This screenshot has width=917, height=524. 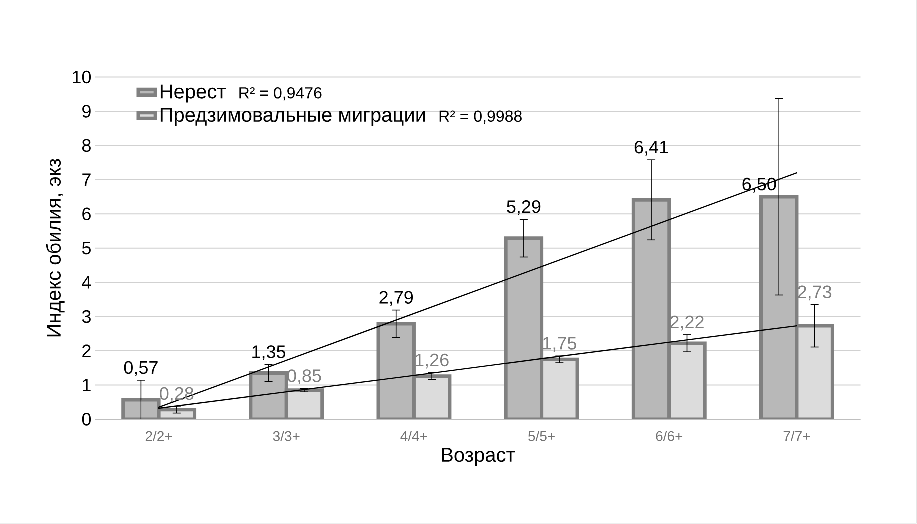 I want to click on data-label: 6,41, so click(x=651, y=148).